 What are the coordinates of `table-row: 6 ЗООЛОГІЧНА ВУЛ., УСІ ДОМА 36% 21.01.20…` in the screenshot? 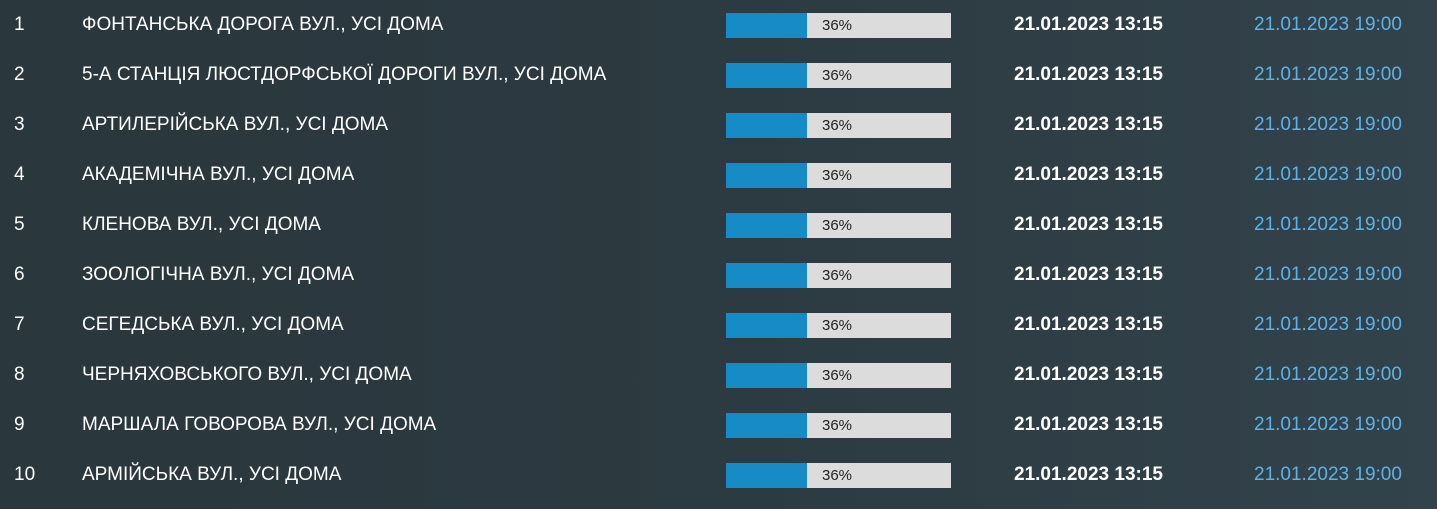 It's located at (718, 275).